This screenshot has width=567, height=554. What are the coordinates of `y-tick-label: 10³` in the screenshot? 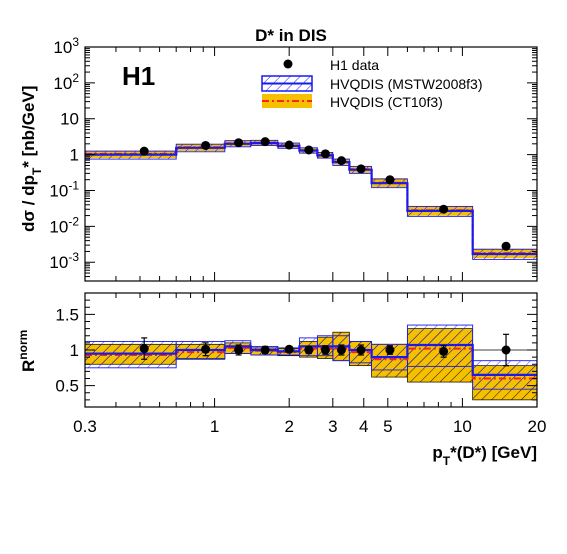 It's located at (66, 46).